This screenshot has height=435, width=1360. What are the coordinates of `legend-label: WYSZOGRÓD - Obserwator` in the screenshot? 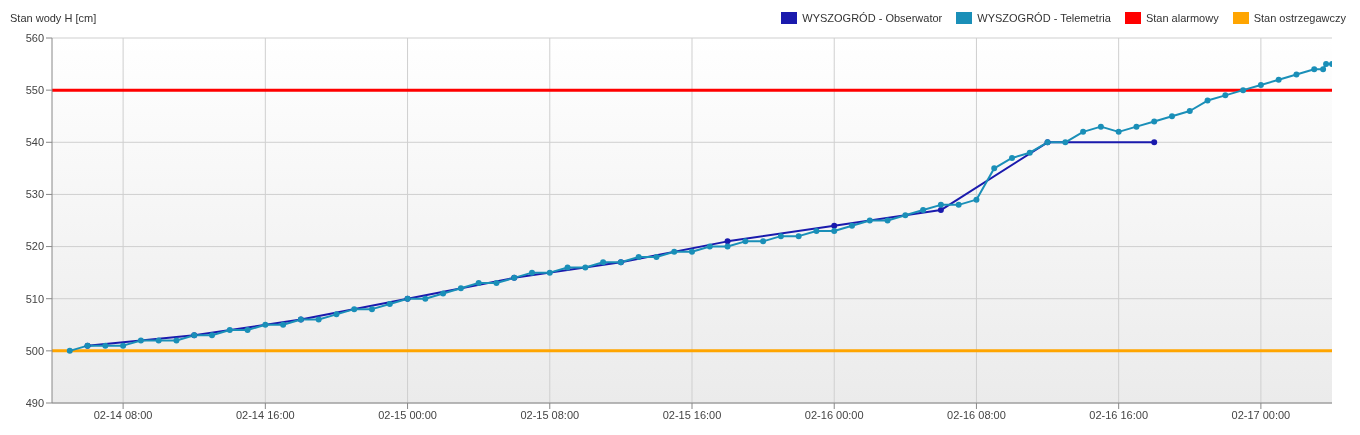 It's located at (872, 18).